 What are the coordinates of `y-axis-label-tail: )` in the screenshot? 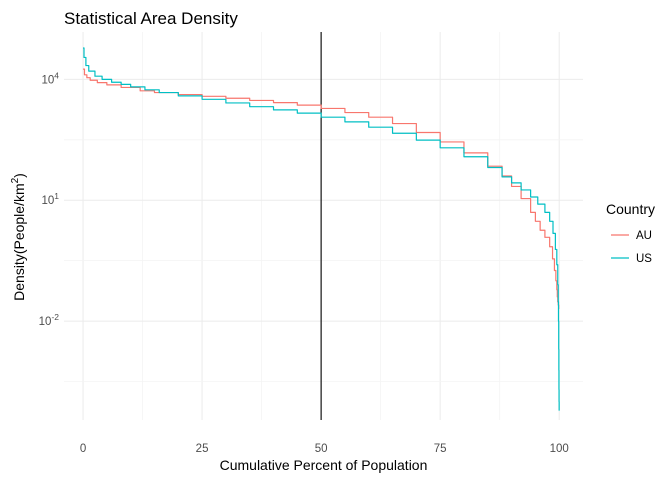 It's located at (19, 175).